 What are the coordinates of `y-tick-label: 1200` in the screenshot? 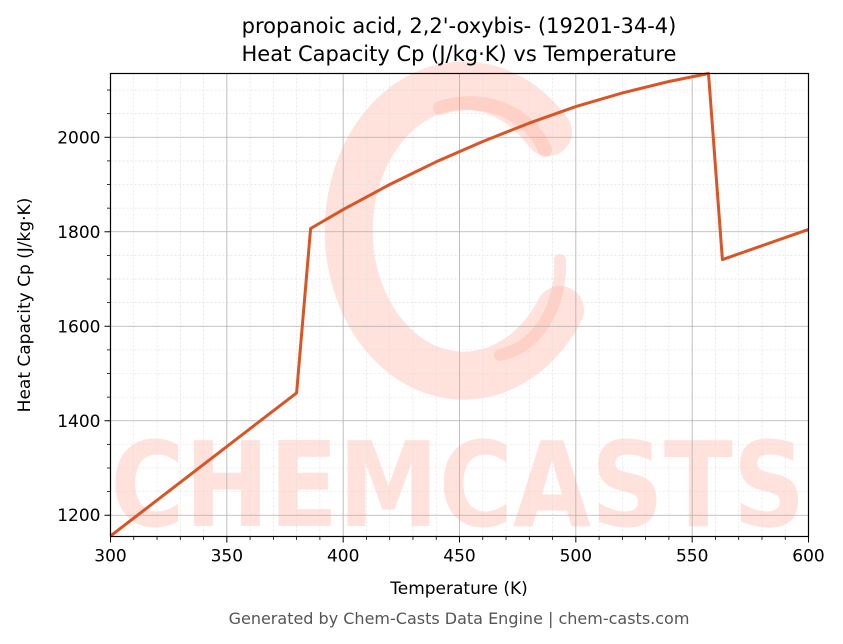 It's located at (78, 516).